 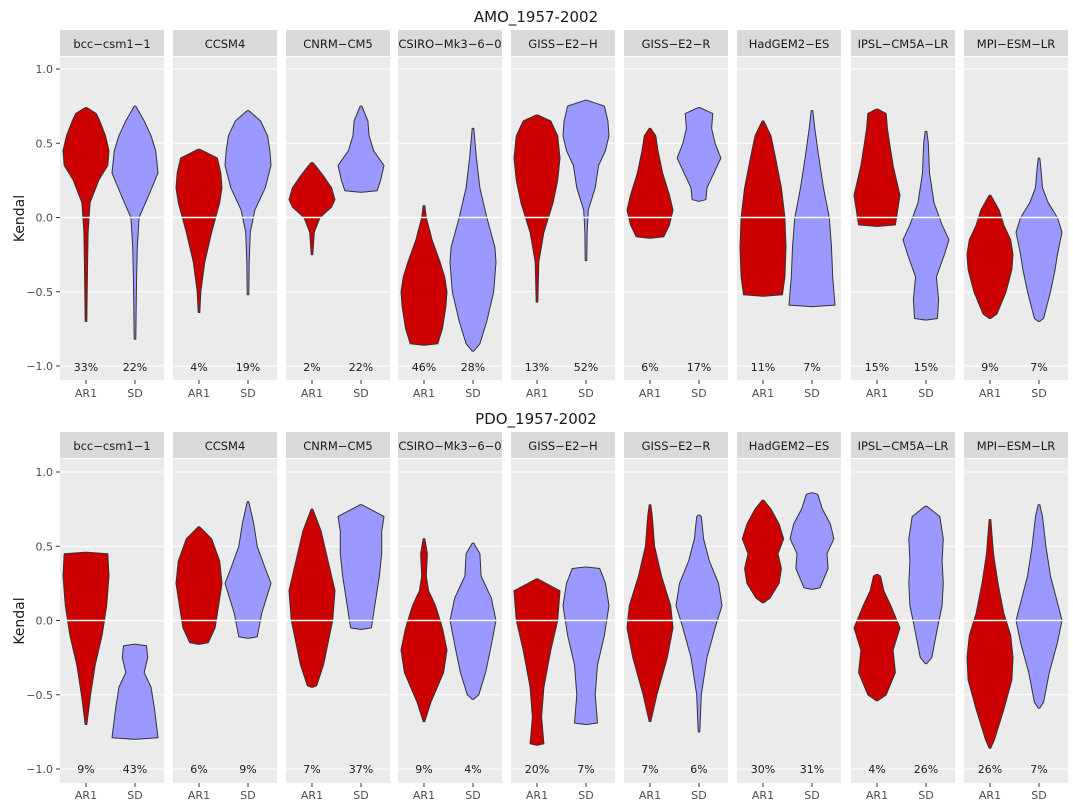 I want to click on percent-label: 28%, so click(x=473, y=367).